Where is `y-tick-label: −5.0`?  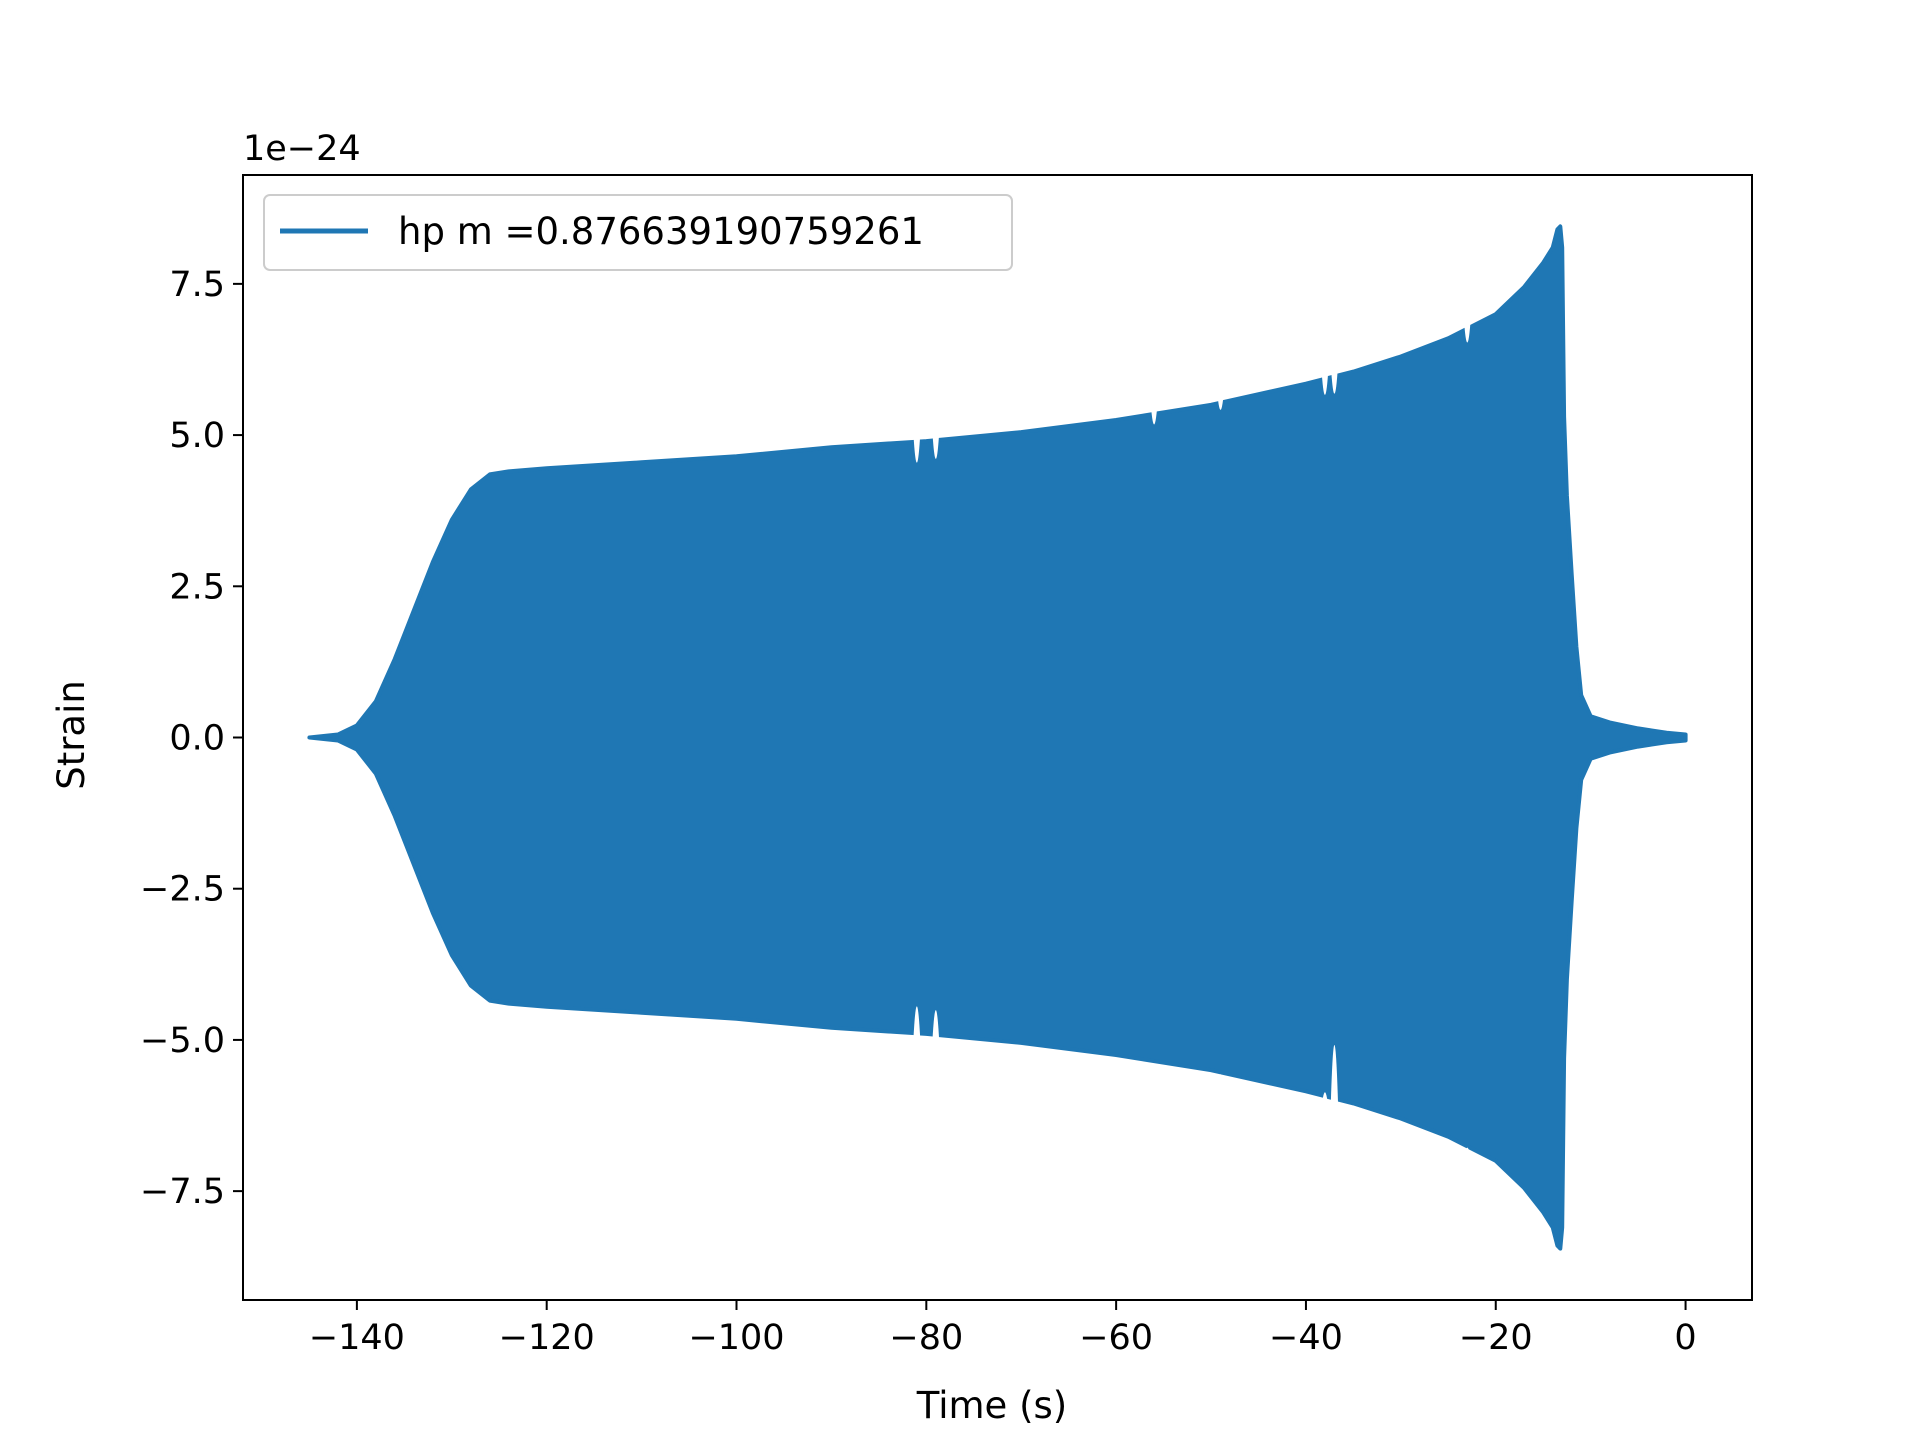
y-tick-label: −5.0 is located at coordinates (182, 1041).